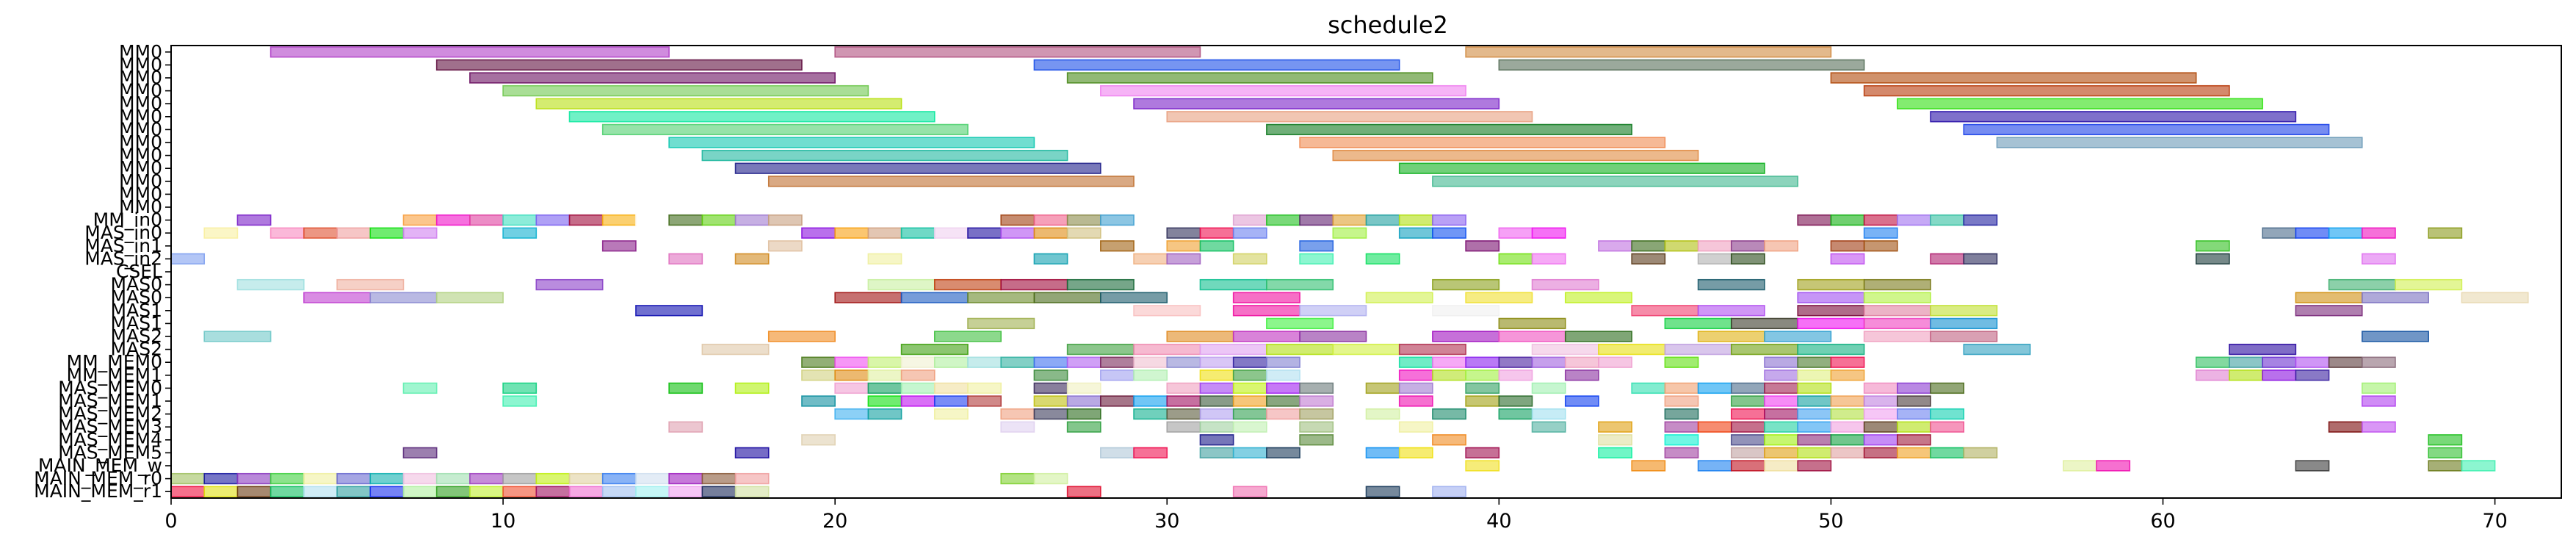  Describe the element at coordinates (140, 168) in the screenshot. I see `y-tick-label: MM0` at that location.